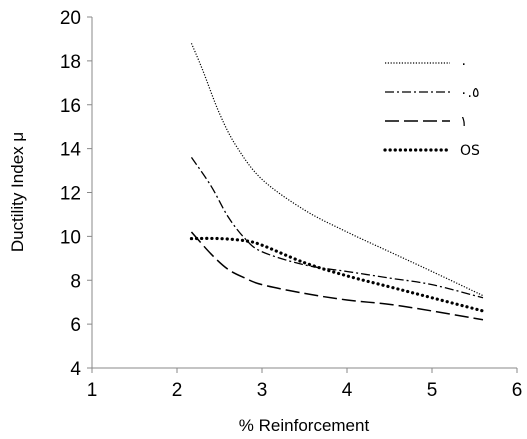  What do you see at coordinates (71, 150) in the screenshot?
I see `y-tick-label: 14` at bounding box center [71, 150].